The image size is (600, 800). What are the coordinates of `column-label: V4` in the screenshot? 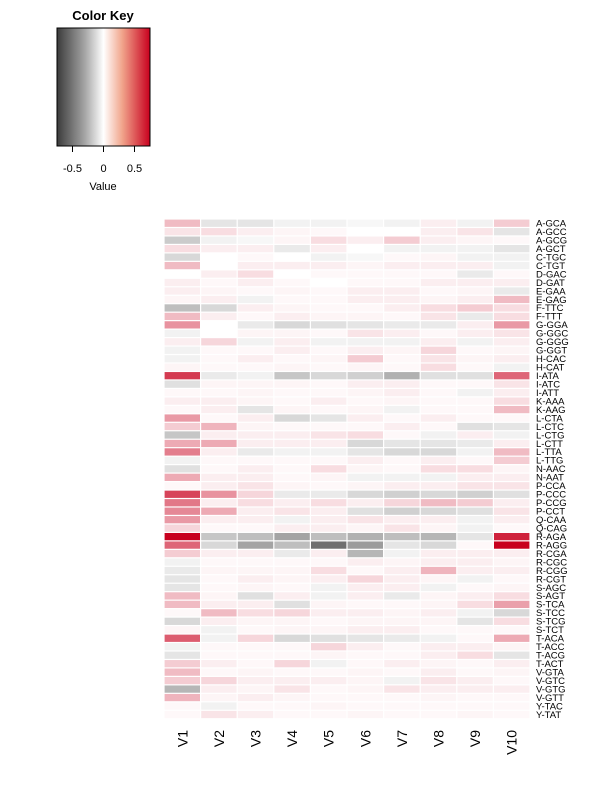 It's located at (292, 738).